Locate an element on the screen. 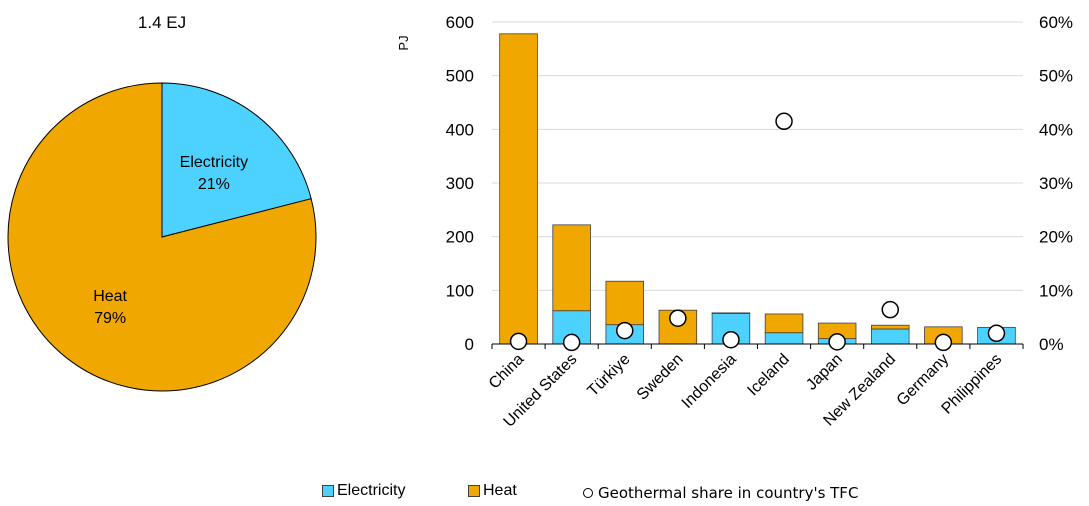 Image resolution: width=1089 pixels, height=506 pixels. pie-title: 1.4 EJ is located at coordinates (162, 22).